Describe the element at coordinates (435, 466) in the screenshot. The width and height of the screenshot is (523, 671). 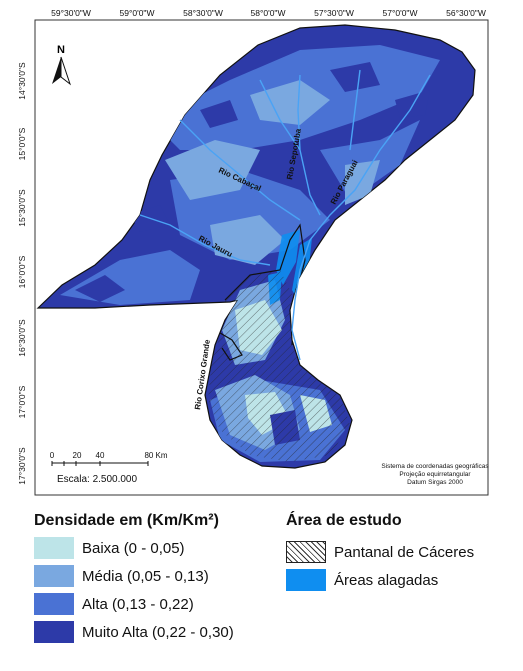
I see `projection-line: Sistema de coordenadas geográficas` at that location.